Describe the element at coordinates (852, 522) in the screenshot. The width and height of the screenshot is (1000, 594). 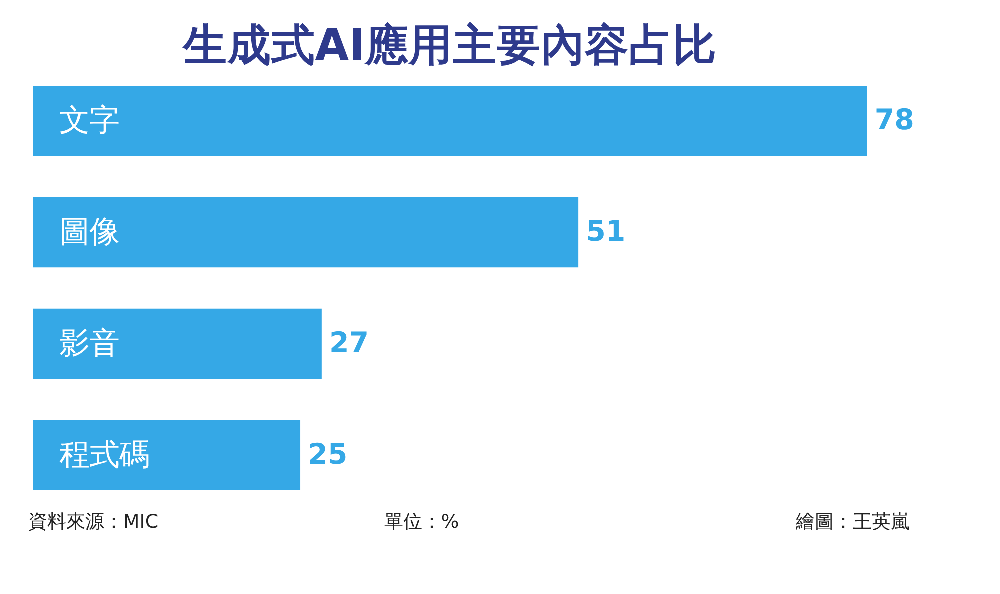
I see `text: 繪圖：王英嵐` at that location.